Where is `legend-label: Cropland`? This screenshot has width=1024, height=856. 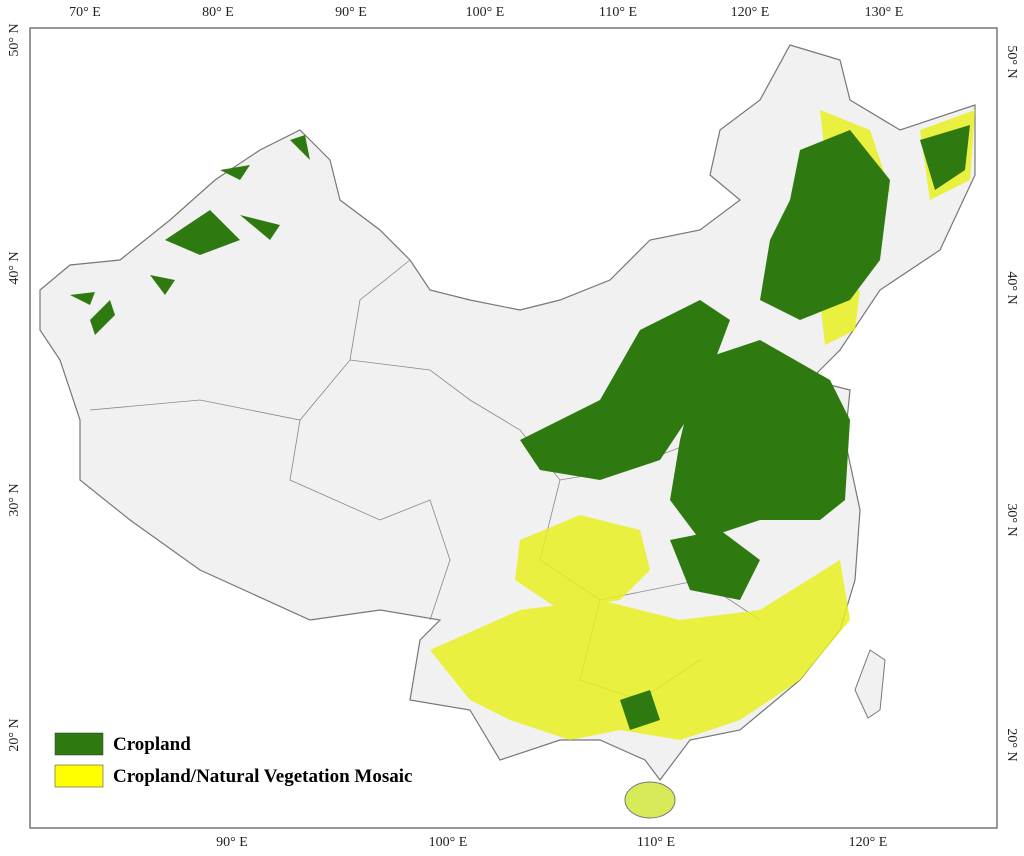 legend-label: Cropland is located at coordinates (152, 744).